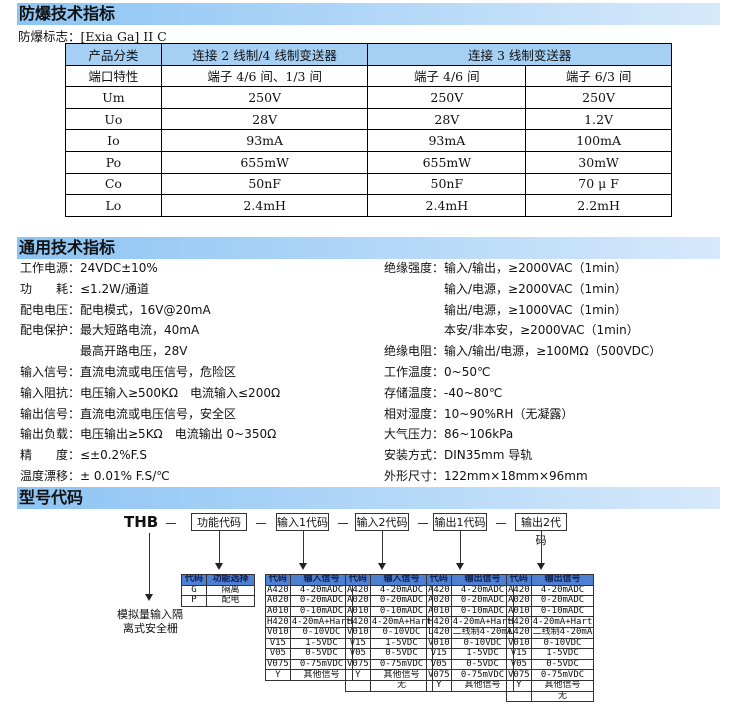  I want to click on table-cell: L420, so click(439, 632).